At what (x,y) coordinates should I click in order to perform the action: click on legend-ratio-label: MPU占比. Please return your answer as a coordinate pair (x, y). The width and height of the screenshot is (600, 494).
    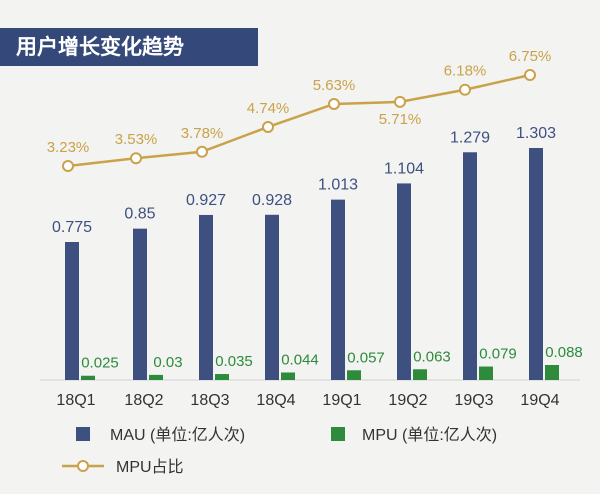
    Looking at the image, I should click on (150, 467).